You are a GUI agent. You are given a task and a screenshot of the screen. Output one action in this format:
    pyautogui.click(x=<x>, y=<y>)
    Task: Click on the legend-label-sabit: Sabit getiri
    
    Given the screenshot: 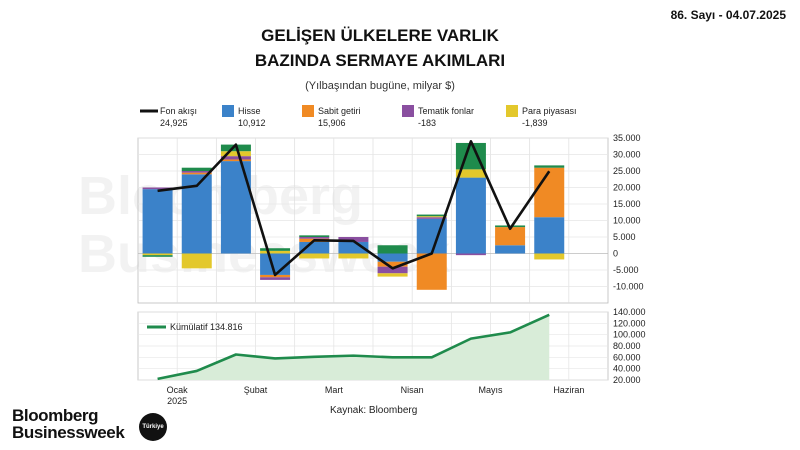 What is the action you would take?
    pyautogui.click(x=339, y=111)
    